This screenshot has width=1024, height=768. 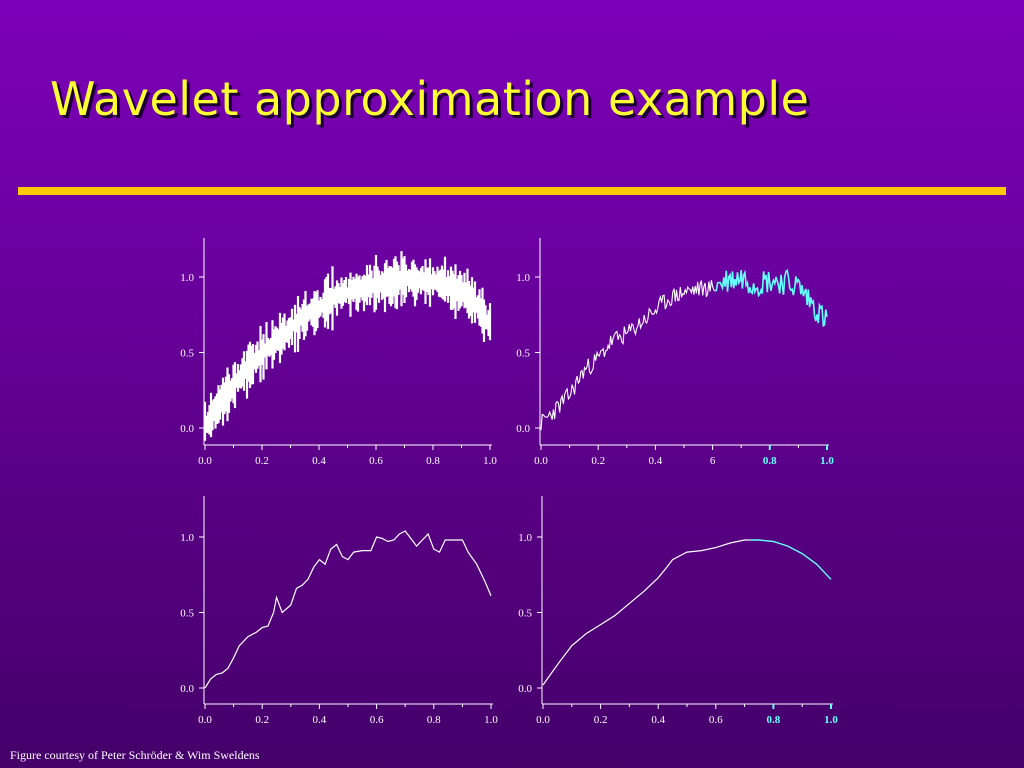 What do you see at coordinates (430, 99) in the screenshot?
I see `slide-title: Wavelet approximation example` at bounding box center [430, 99].